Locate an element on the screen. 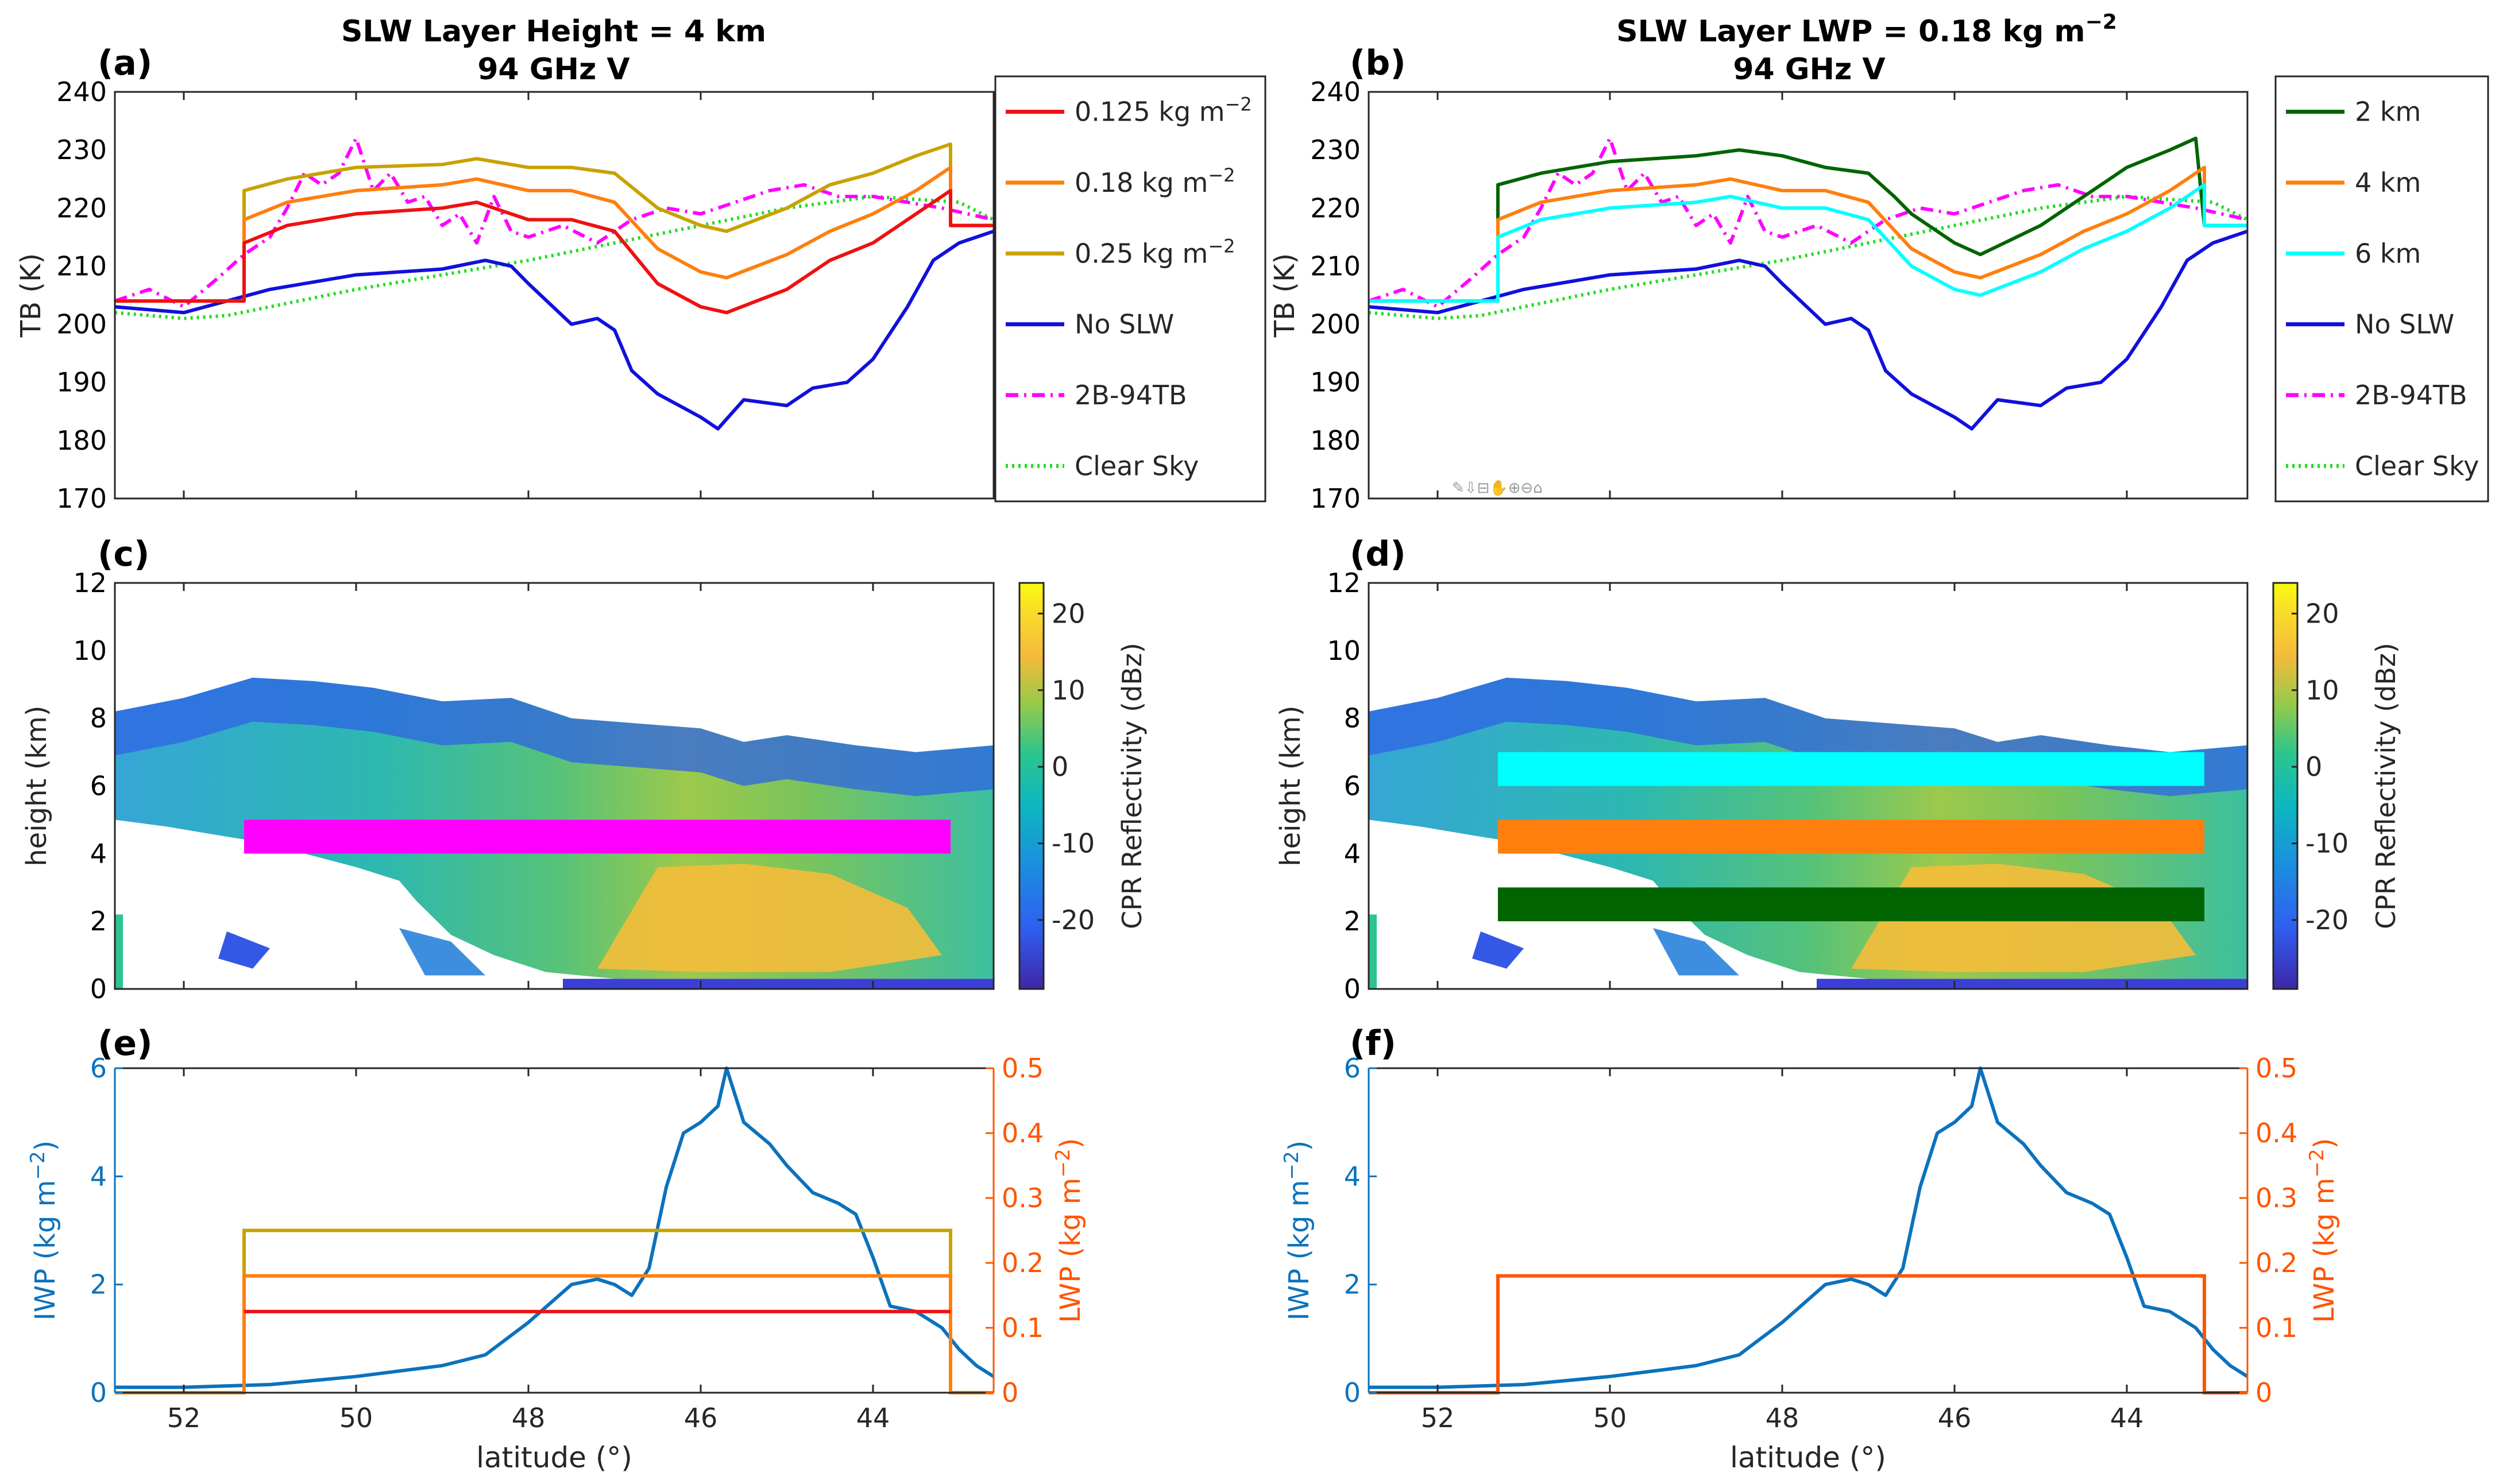  panel-b-tb-chart: 170 180 190 200 210 220 230 240 TB (K) is located at coordinates (1759, 295).